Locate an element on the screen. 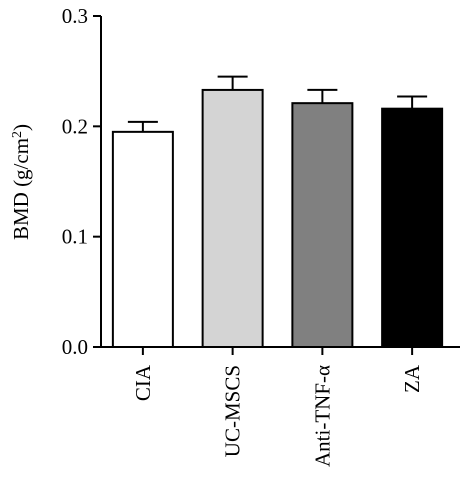 The width and height of the screenshot is (460, 500). y-axis: 0.0 0.1 0.2 0.3 is located at coordinates (82, 181).